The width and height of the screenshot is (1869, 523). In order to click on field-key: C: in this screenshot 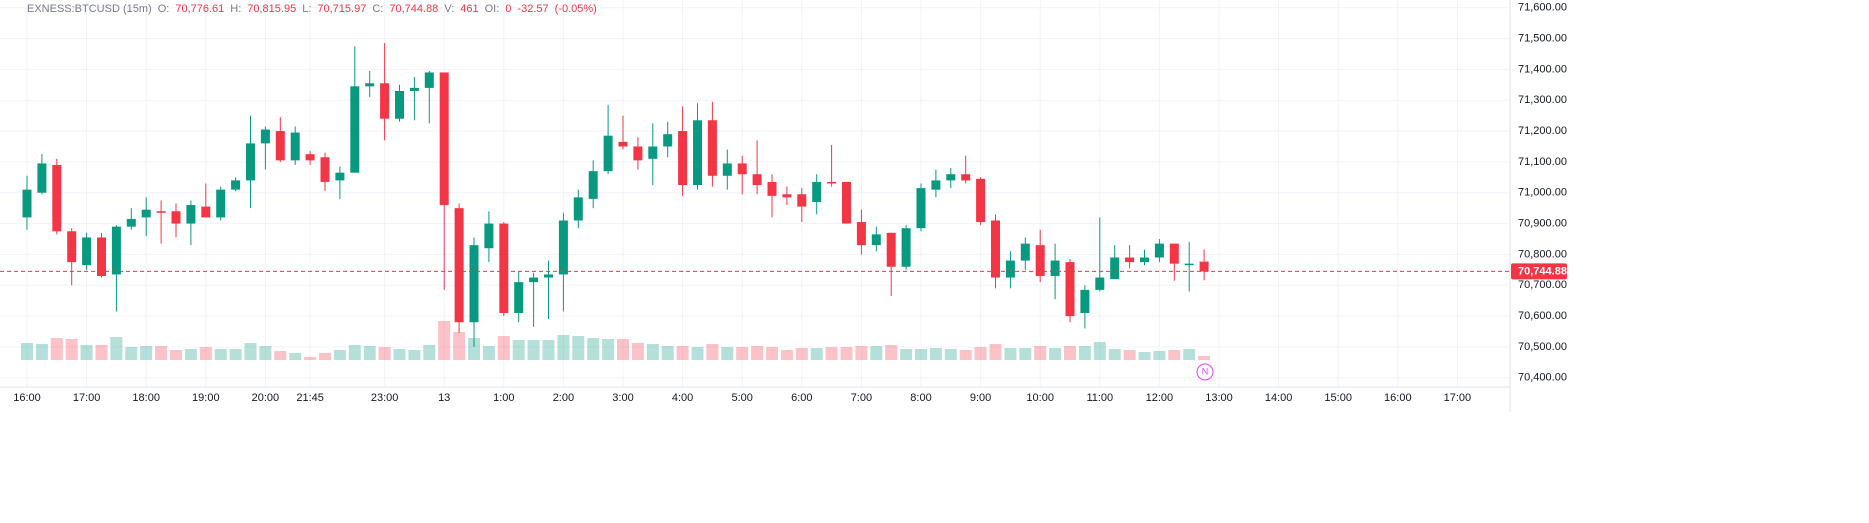, I will do `click(378, 9)`.